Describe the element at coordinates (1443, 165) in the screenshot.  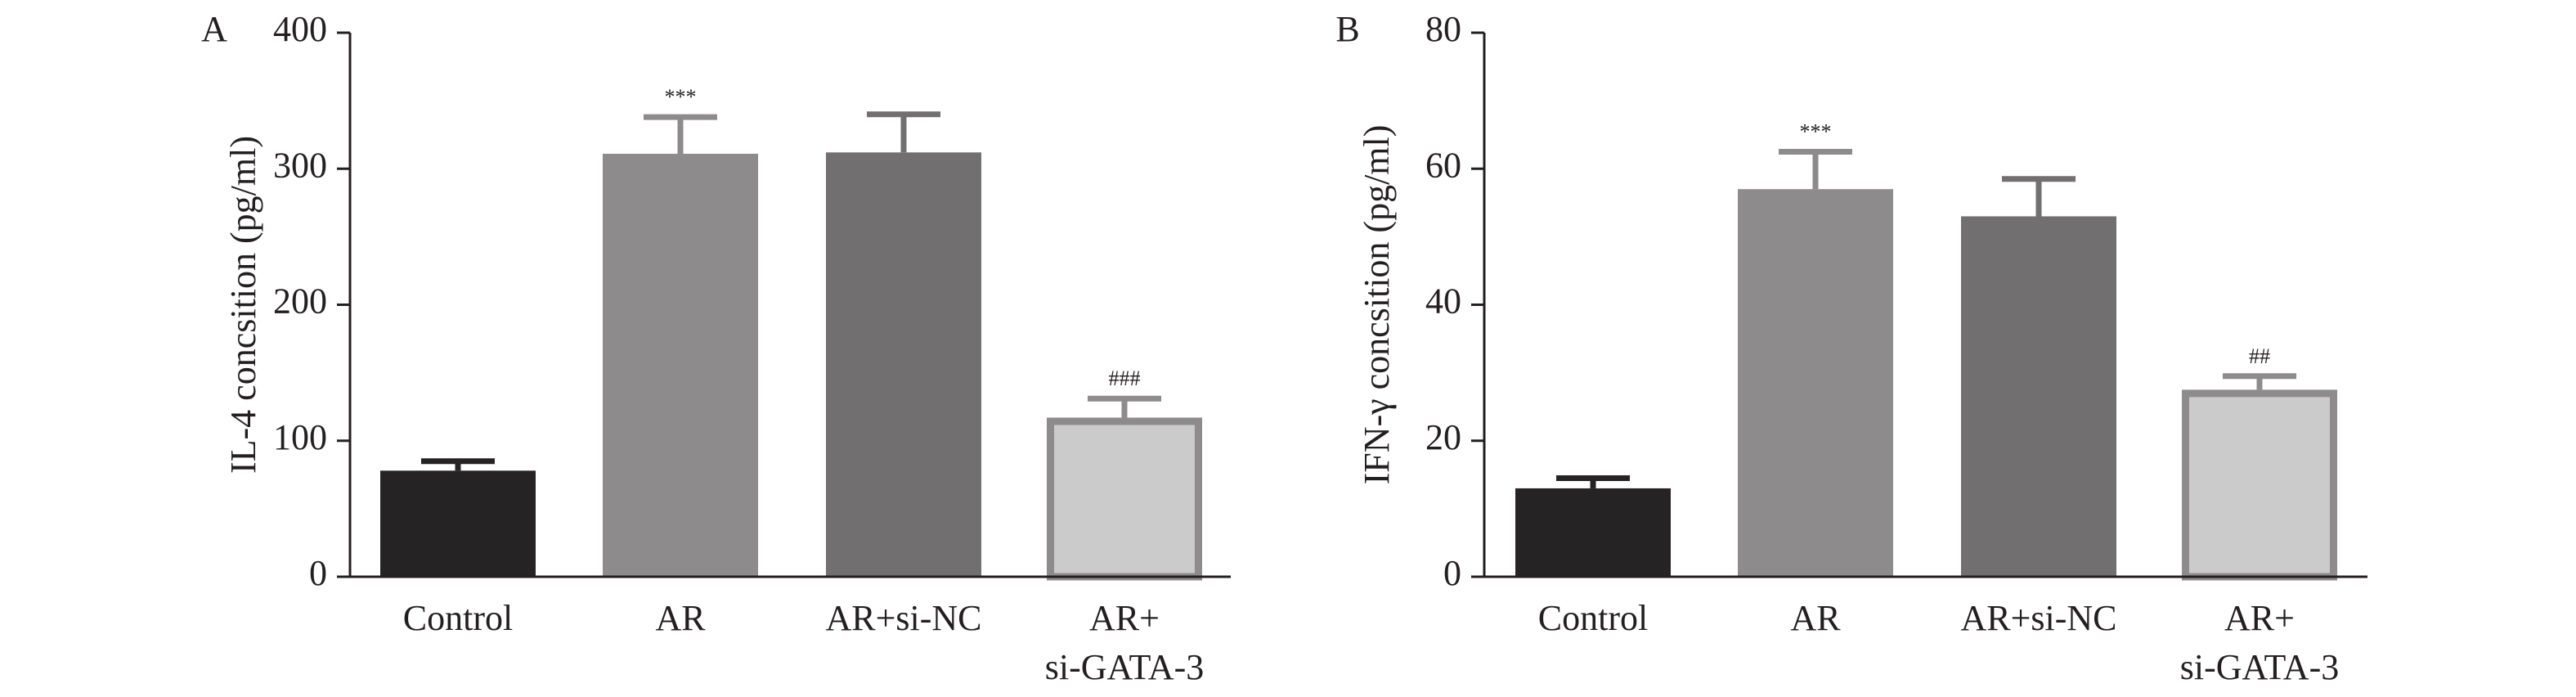
I see `y-tick-label: 60` at that location.